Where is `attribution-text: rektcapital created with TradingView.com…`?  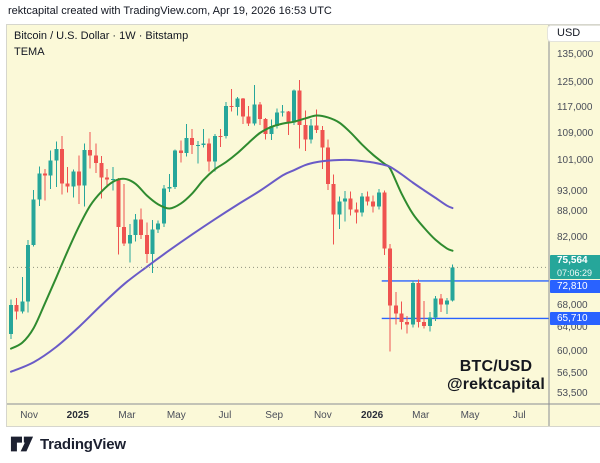 attribution-text: rektcapital created with TradingView.com… is located at coordinates (170, 11).